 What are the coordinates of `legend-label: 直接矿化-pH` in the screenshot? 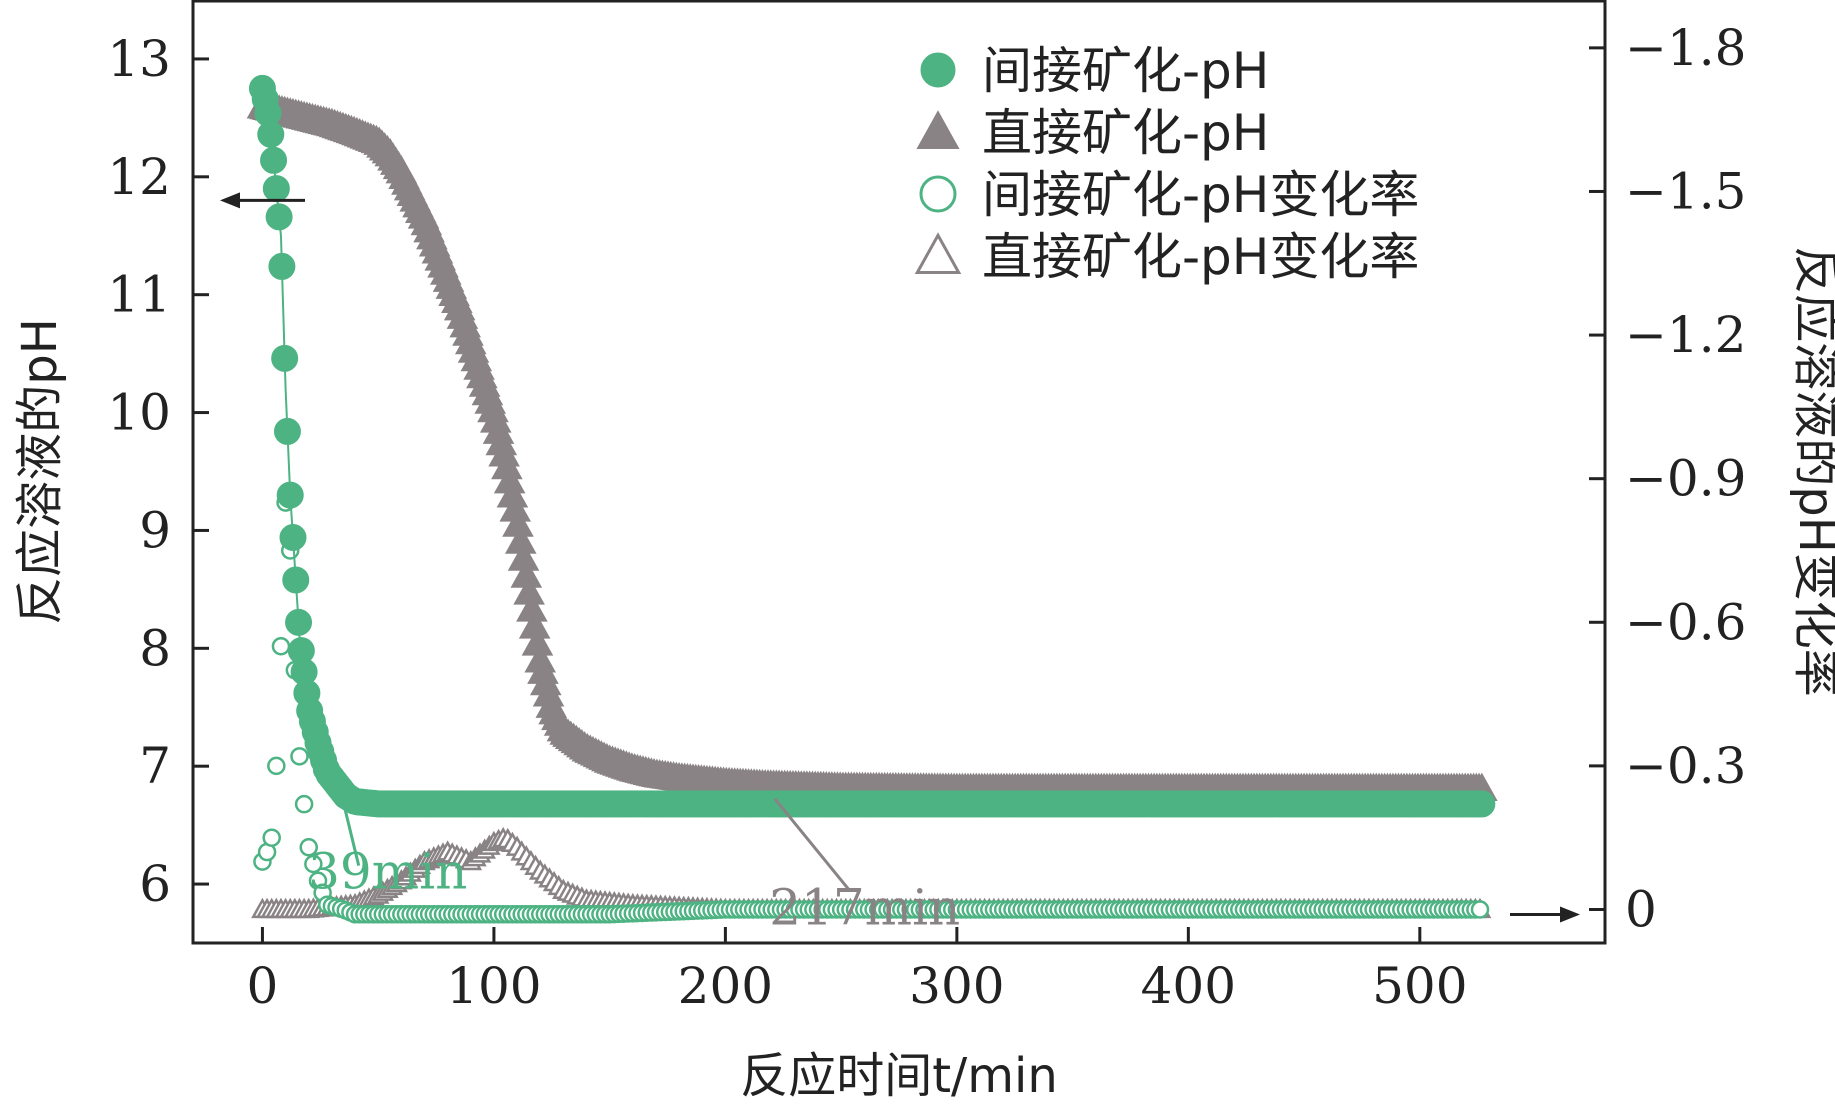 It's located at (1125, 133).